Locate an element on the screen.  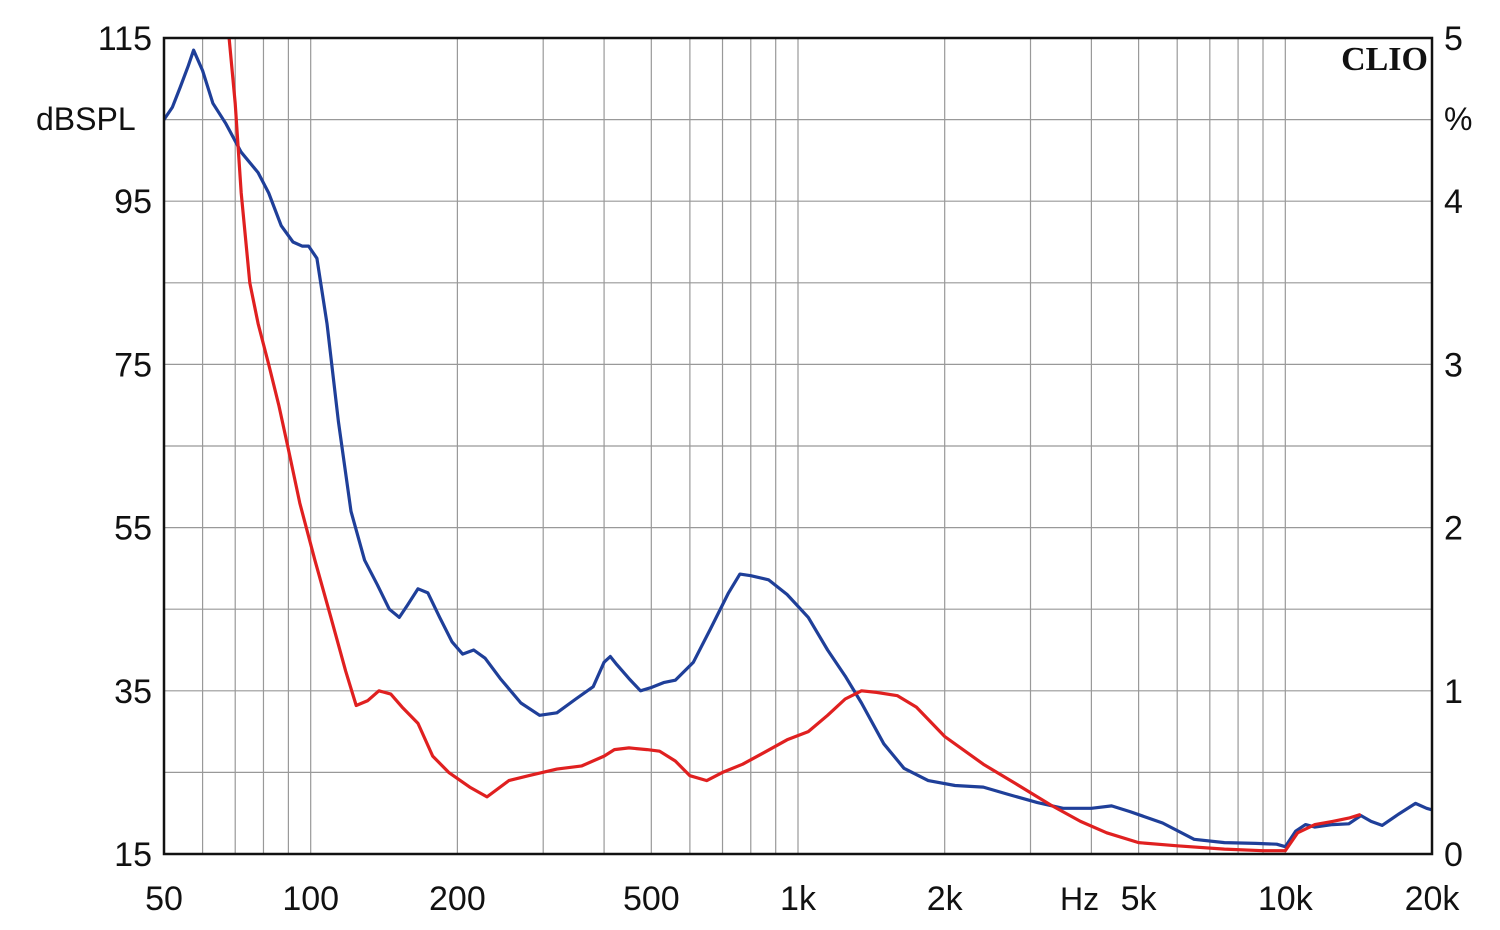
y-left-tick-label: 75 is located at coordinates (133, 365).